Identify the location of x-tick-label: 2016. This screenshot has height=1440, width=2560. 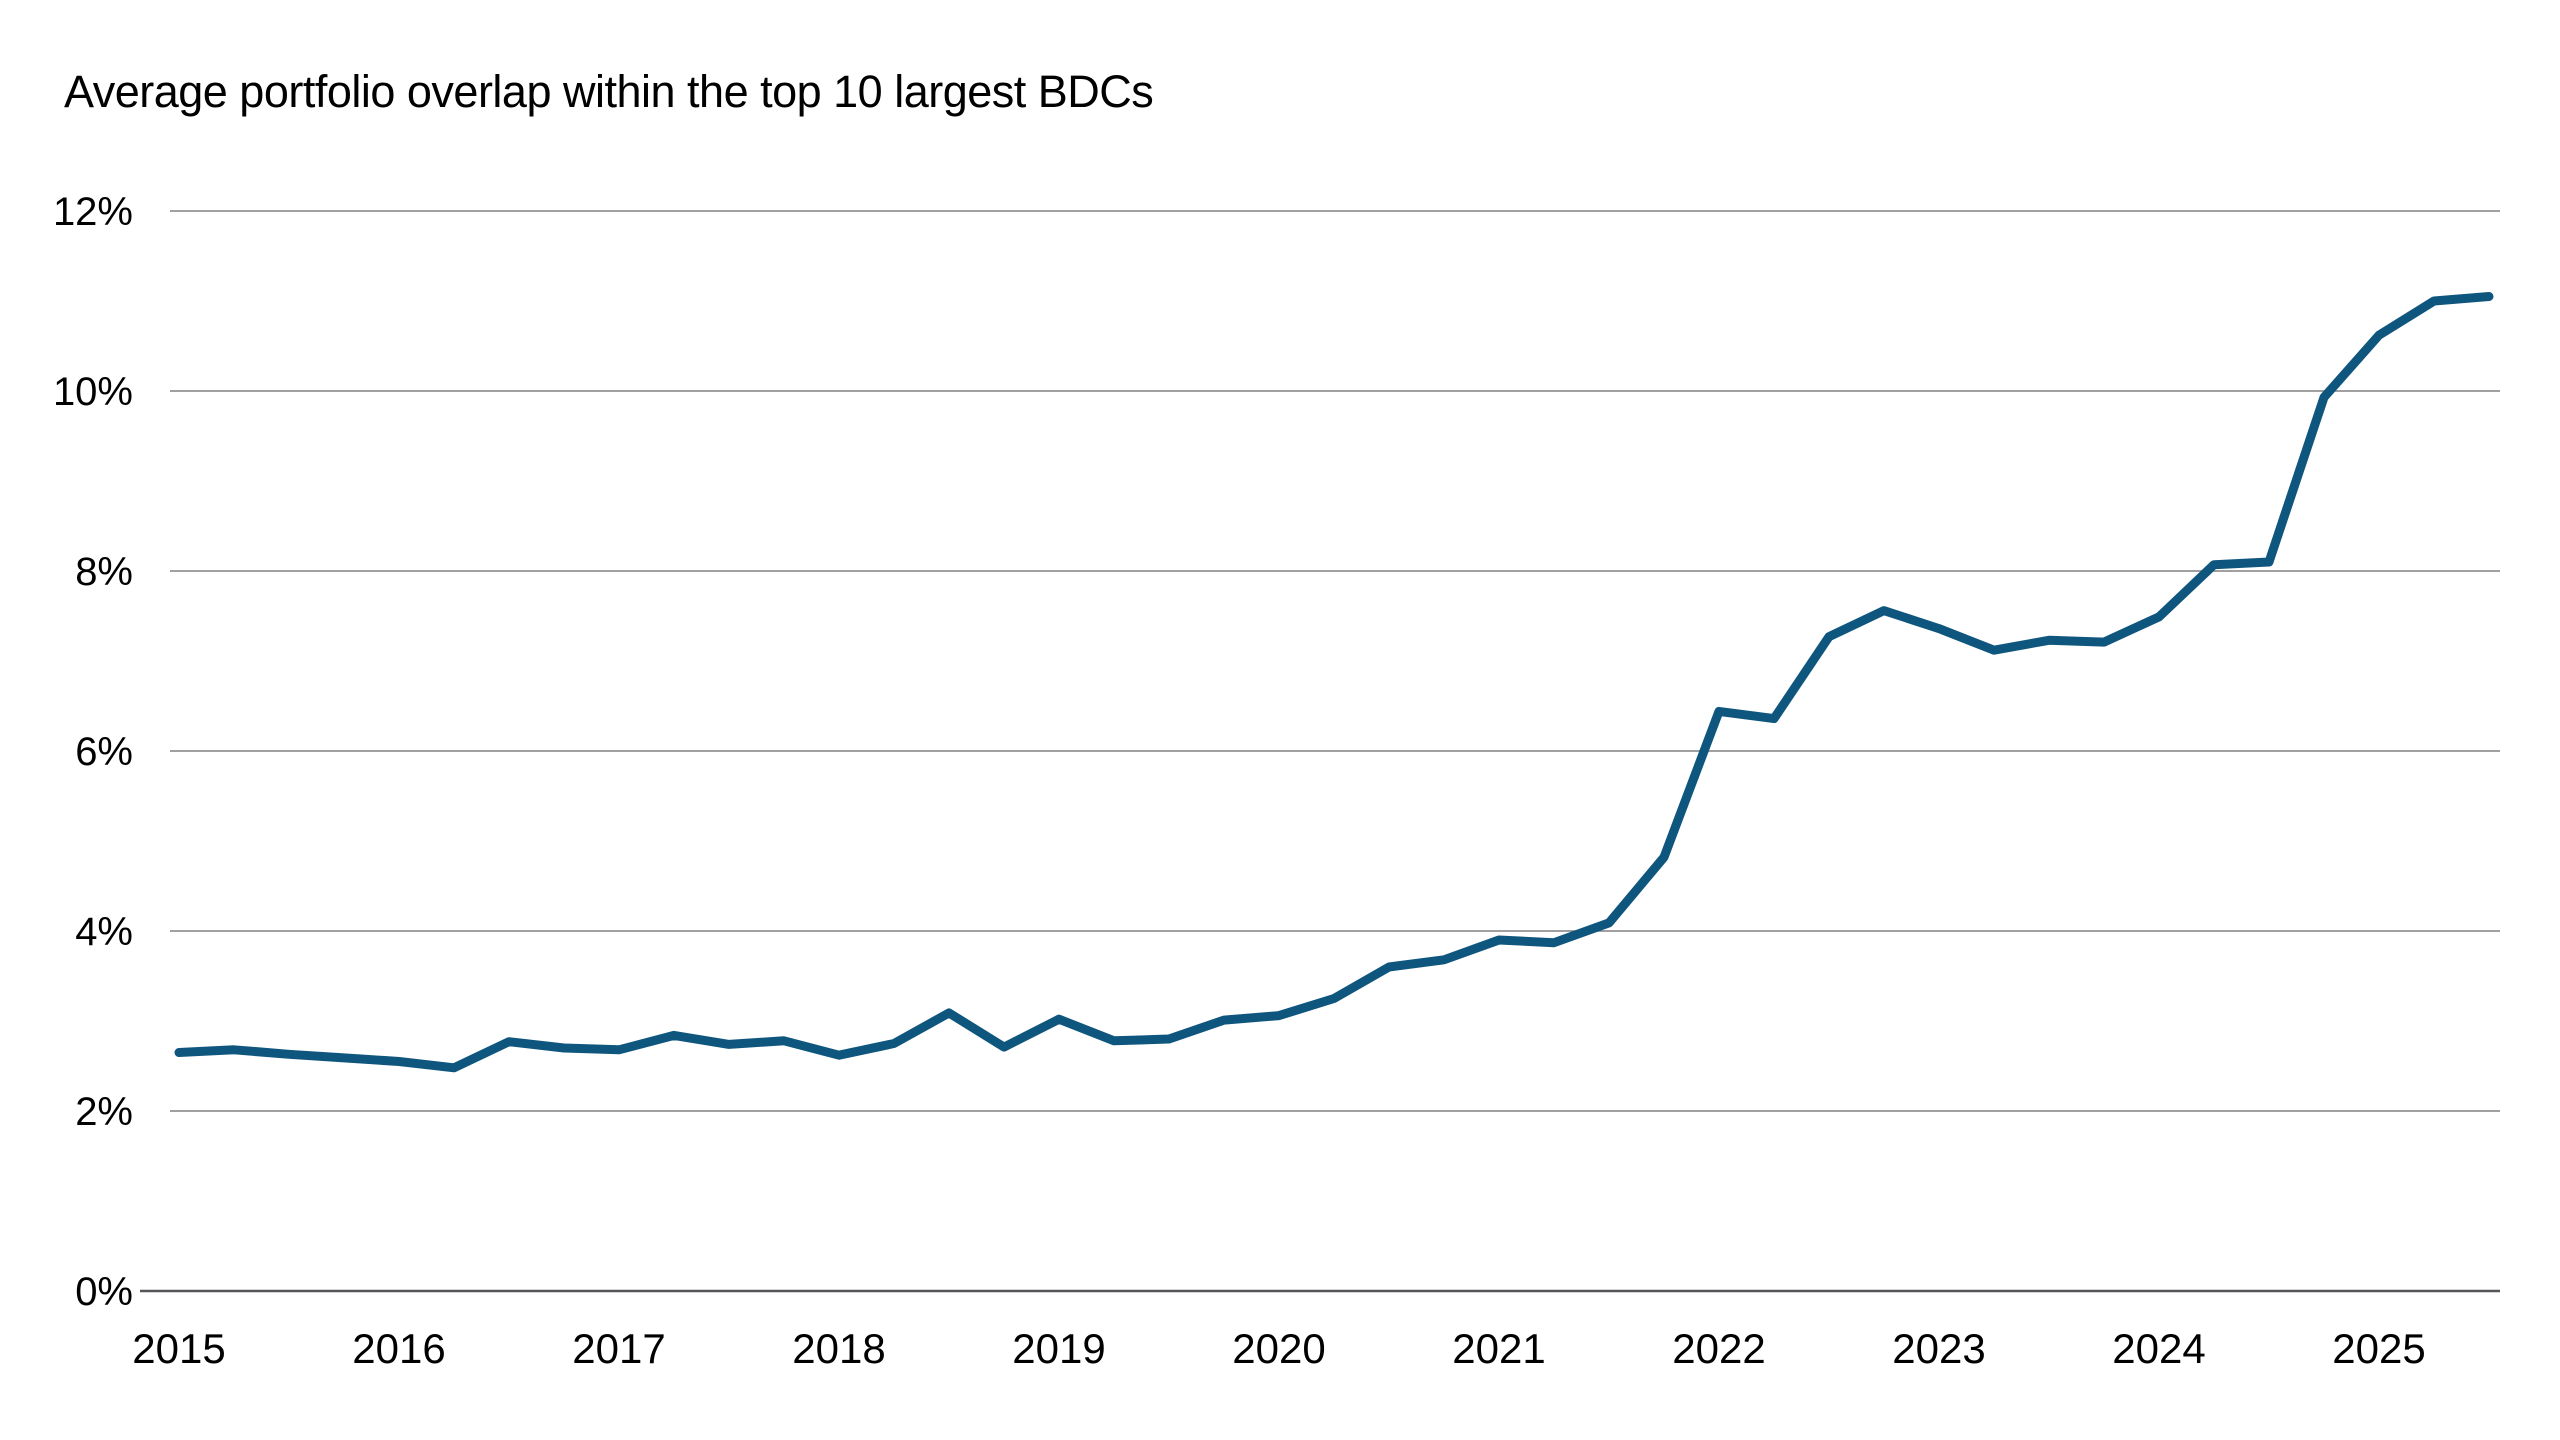
(398, 1348).